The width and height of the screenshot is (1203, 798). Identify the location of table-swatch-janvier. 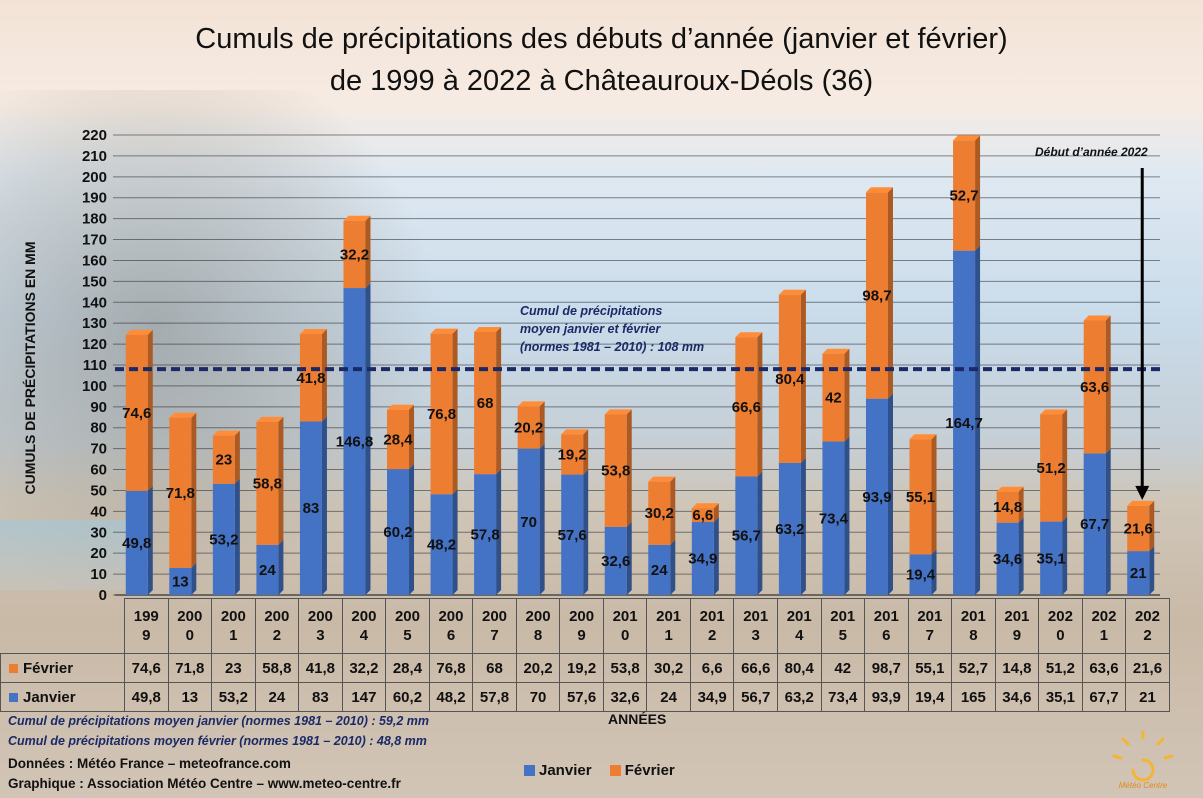
(13, 697).